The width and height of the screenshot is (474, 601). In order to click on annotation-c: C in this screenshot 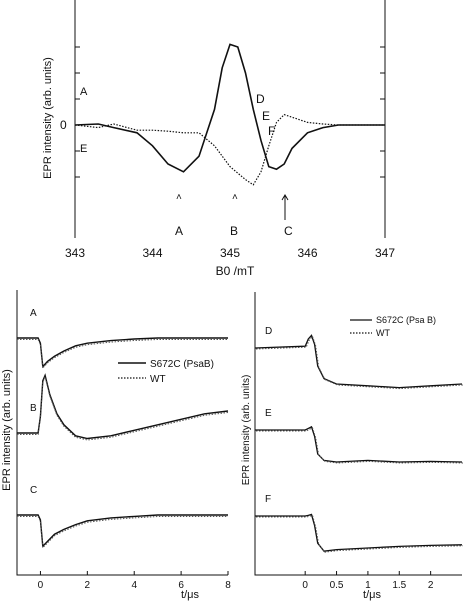, I will do `click(288, 231)`.